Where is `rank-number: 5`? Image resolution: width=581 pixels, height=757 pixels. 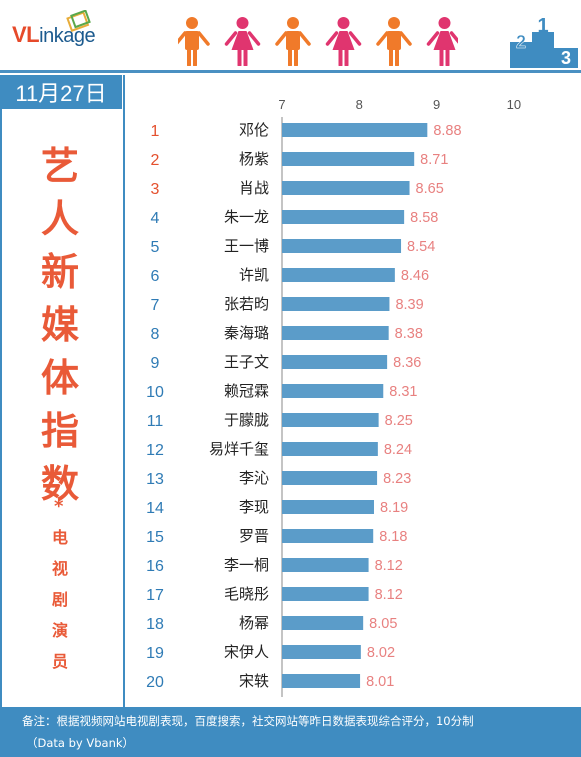
rank-number: 5 is located at coordinates (155, 247).